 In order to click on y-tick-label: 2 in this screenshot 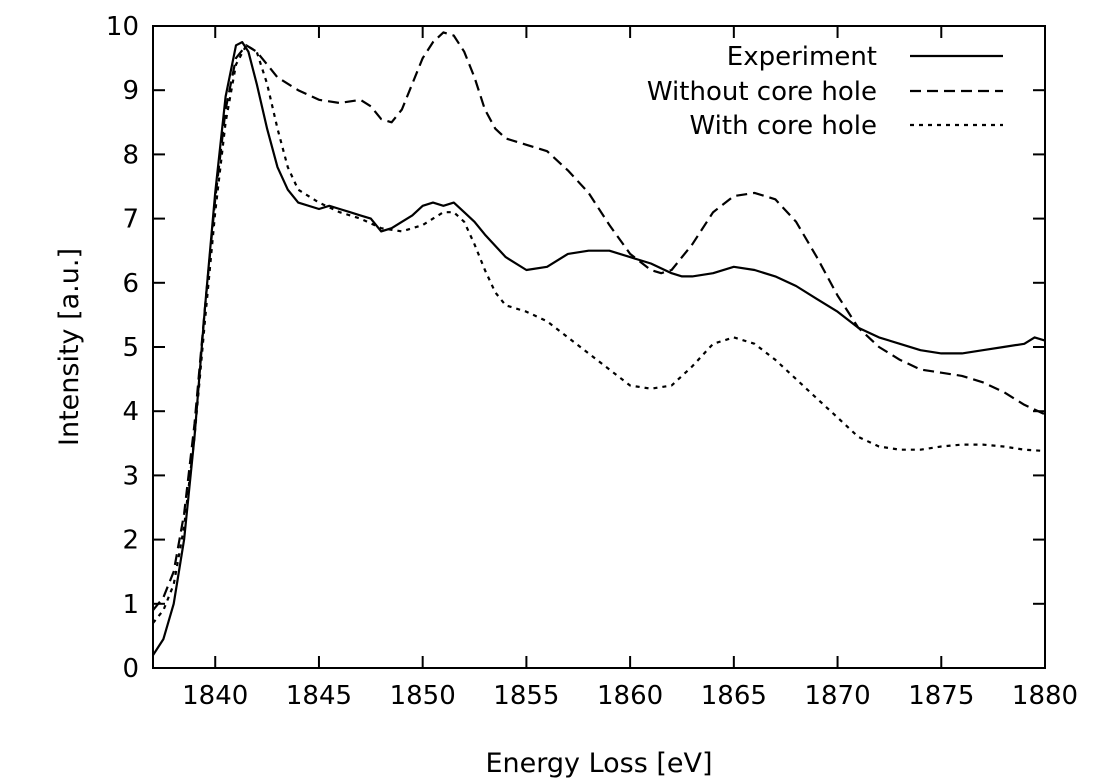, I will do `click(130, 541)`.